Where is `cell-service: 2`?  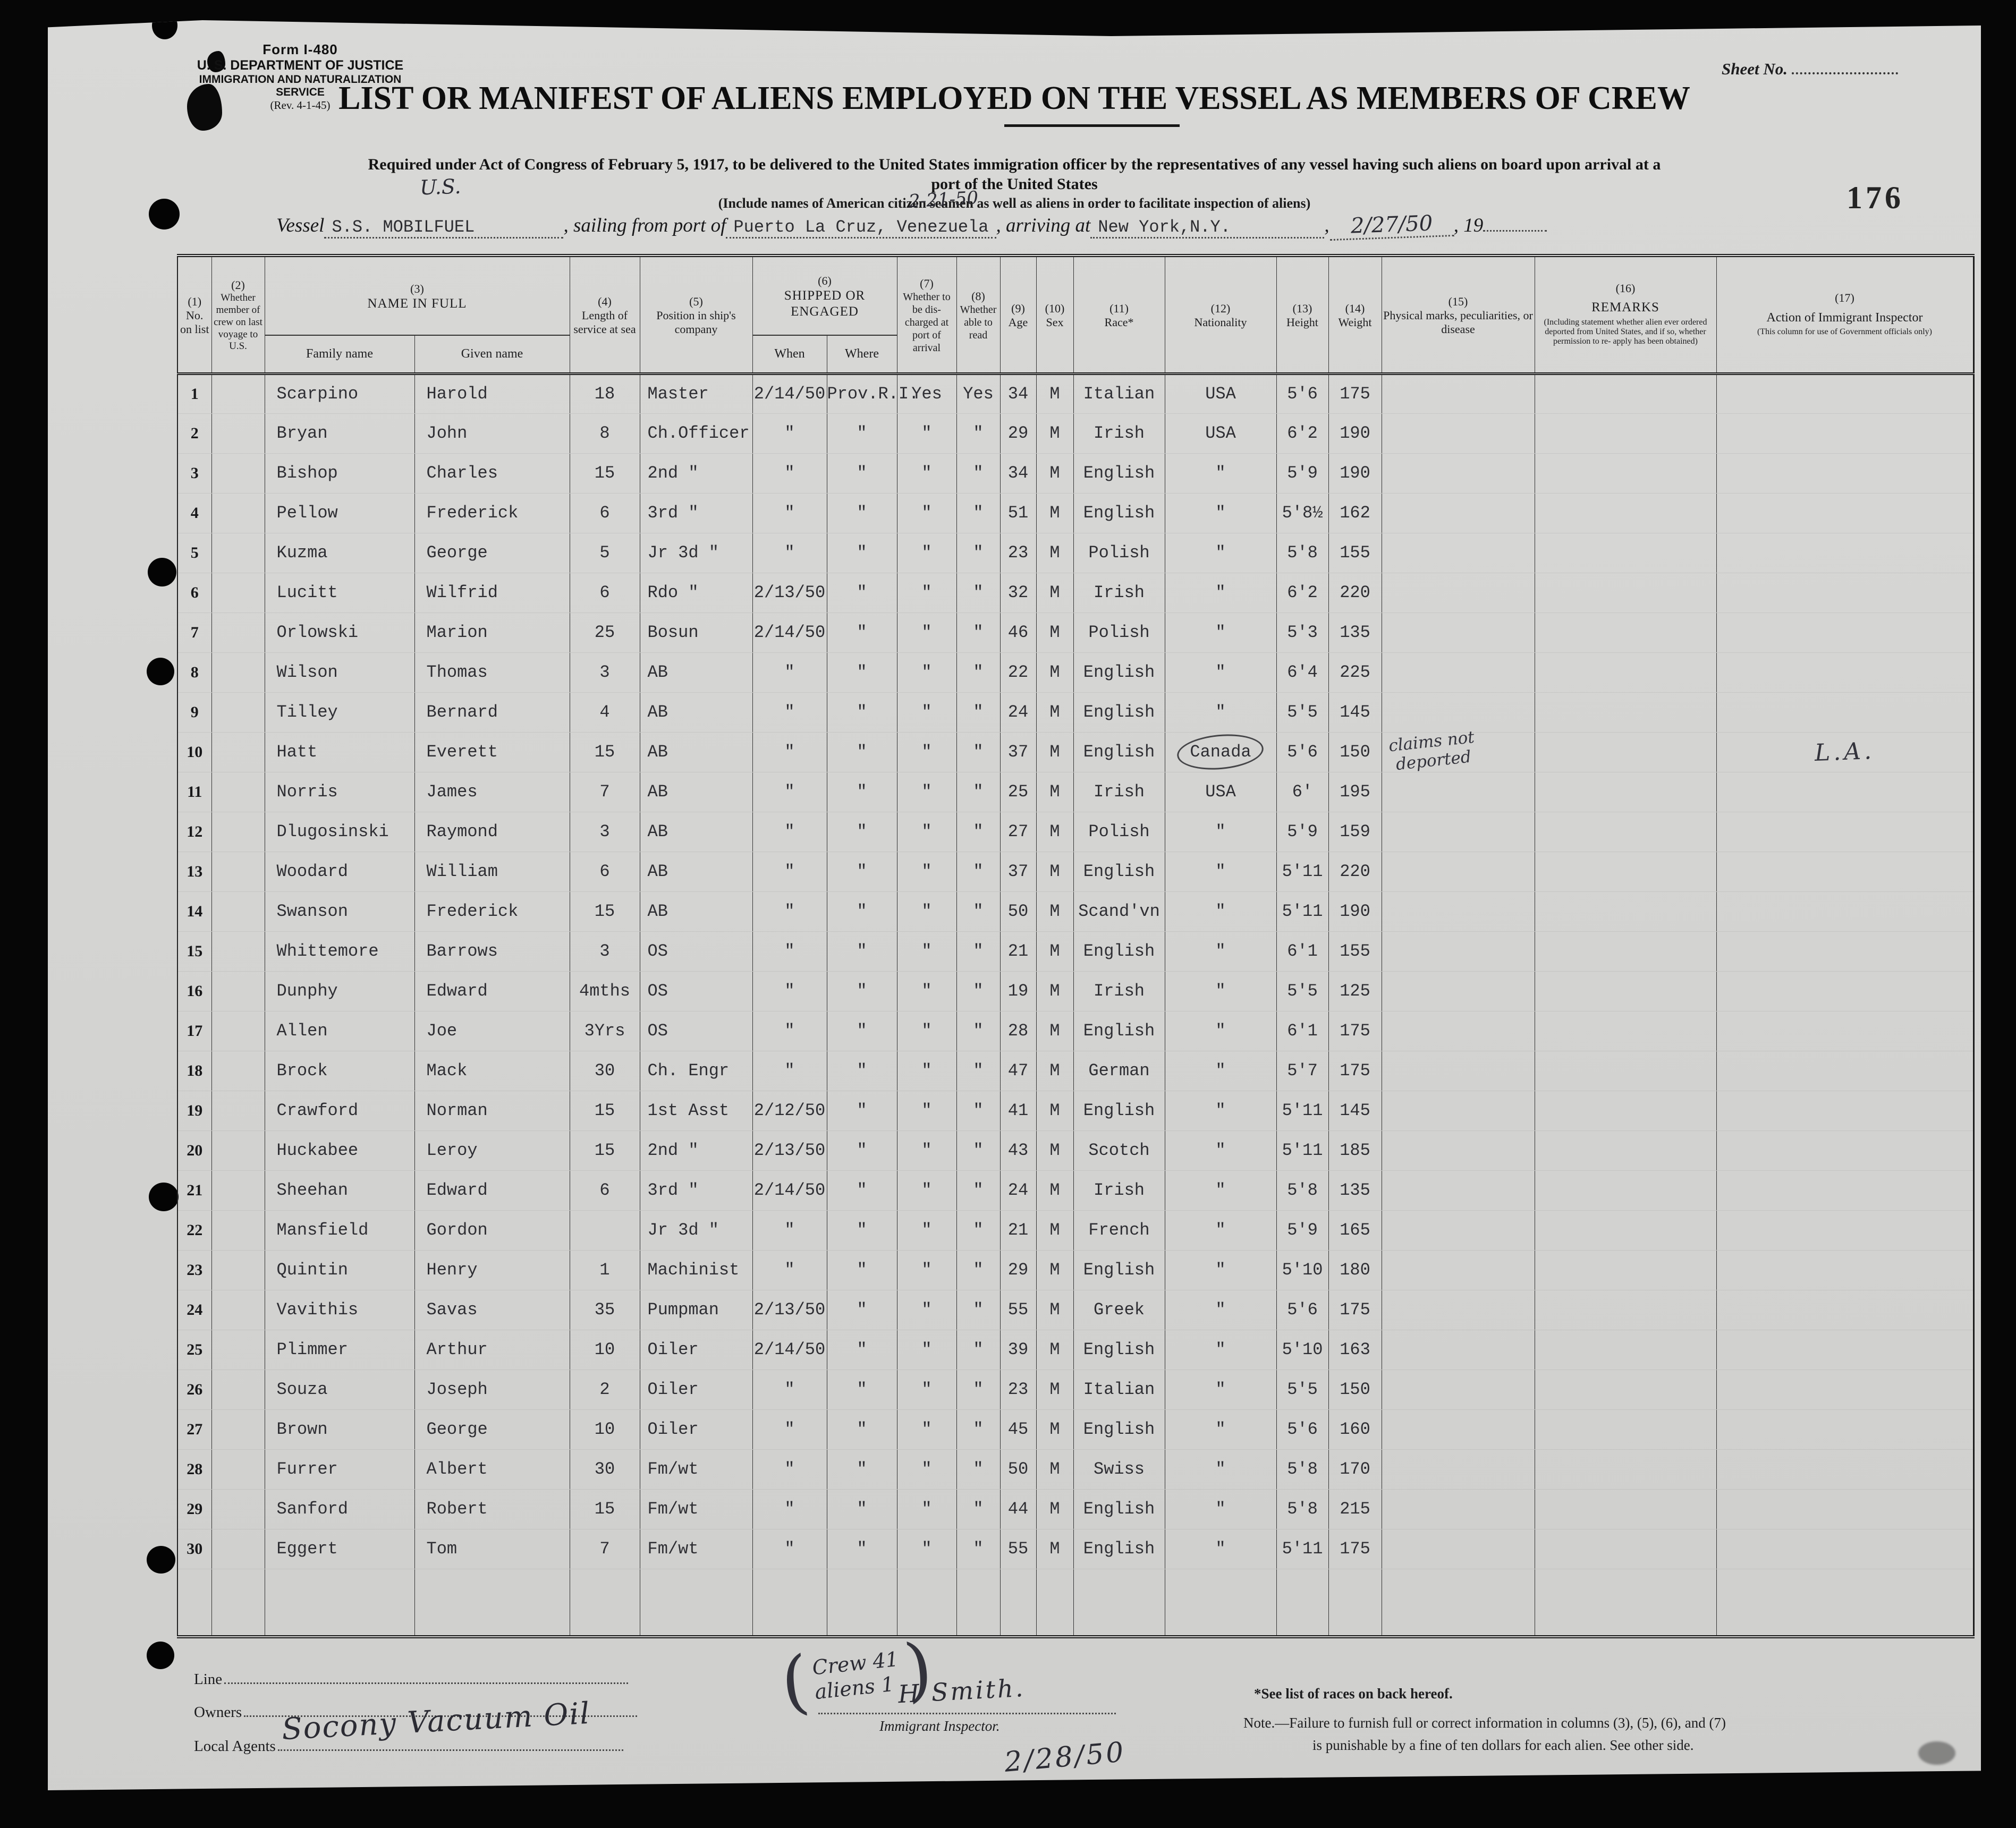 cell-service: 2 is located at coordinates (605, 1390).